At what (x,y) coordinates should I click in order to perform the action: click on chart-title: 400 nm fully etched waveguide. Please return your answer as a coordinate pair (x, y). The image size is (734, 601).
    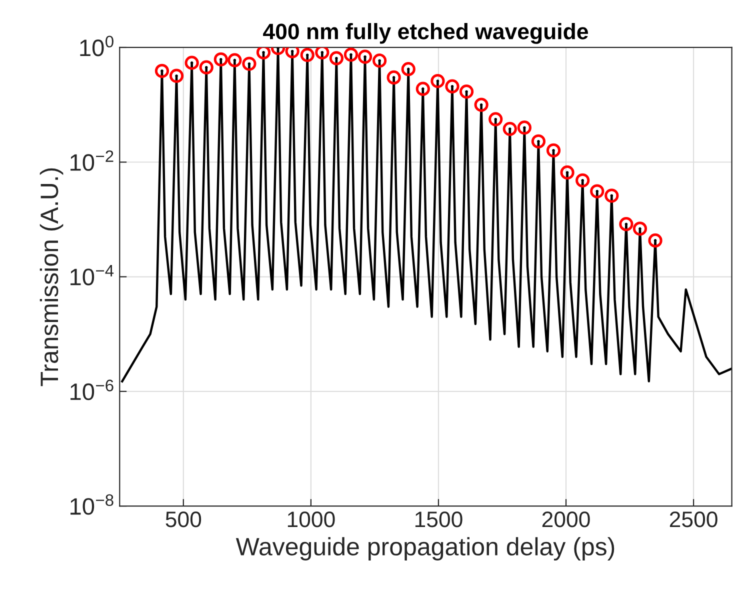
    Looking at the image, I should click on (425, 33).